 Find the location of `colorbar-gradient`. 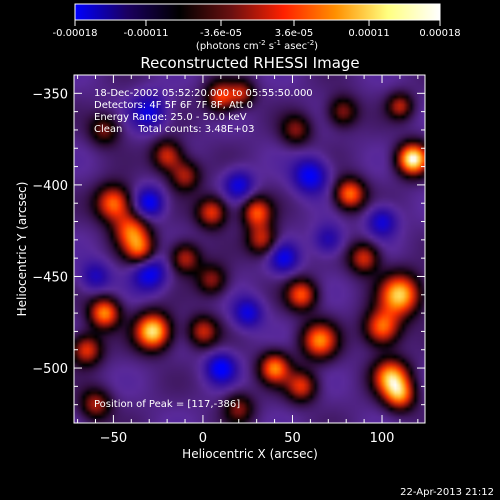

colorbar-gradient is located at coordinates (257, 12).